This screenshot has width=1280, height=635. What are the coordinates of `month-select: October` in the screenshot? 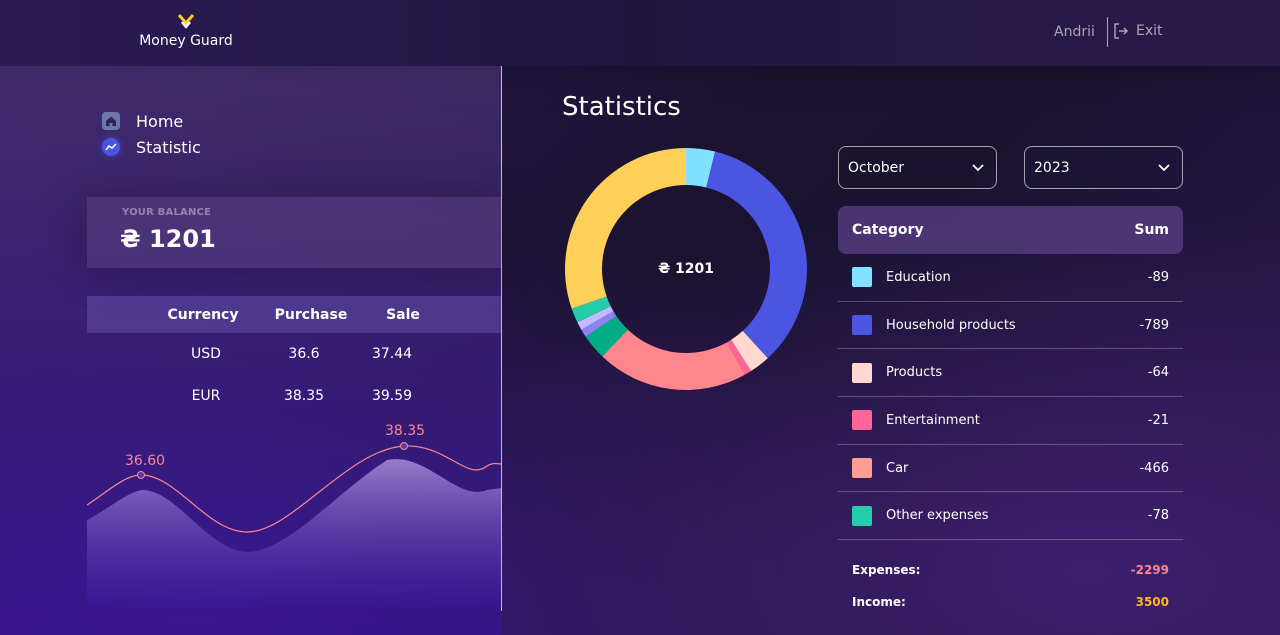 It's located at (917, 167).